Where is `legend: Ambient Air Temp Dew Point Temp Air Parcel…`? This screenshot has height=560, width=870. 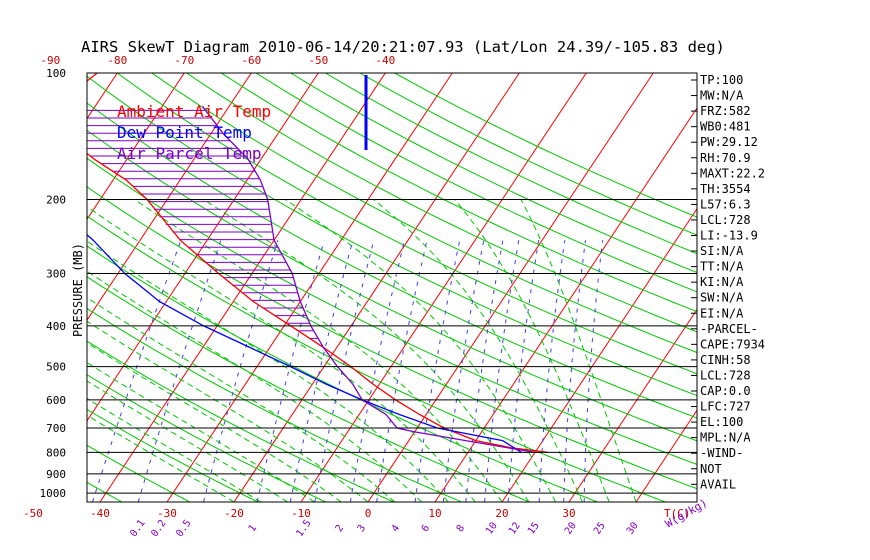
legend: Ambient Air Temp Dew Point Temp Air Parcel… is located at coordinates (194, 132).